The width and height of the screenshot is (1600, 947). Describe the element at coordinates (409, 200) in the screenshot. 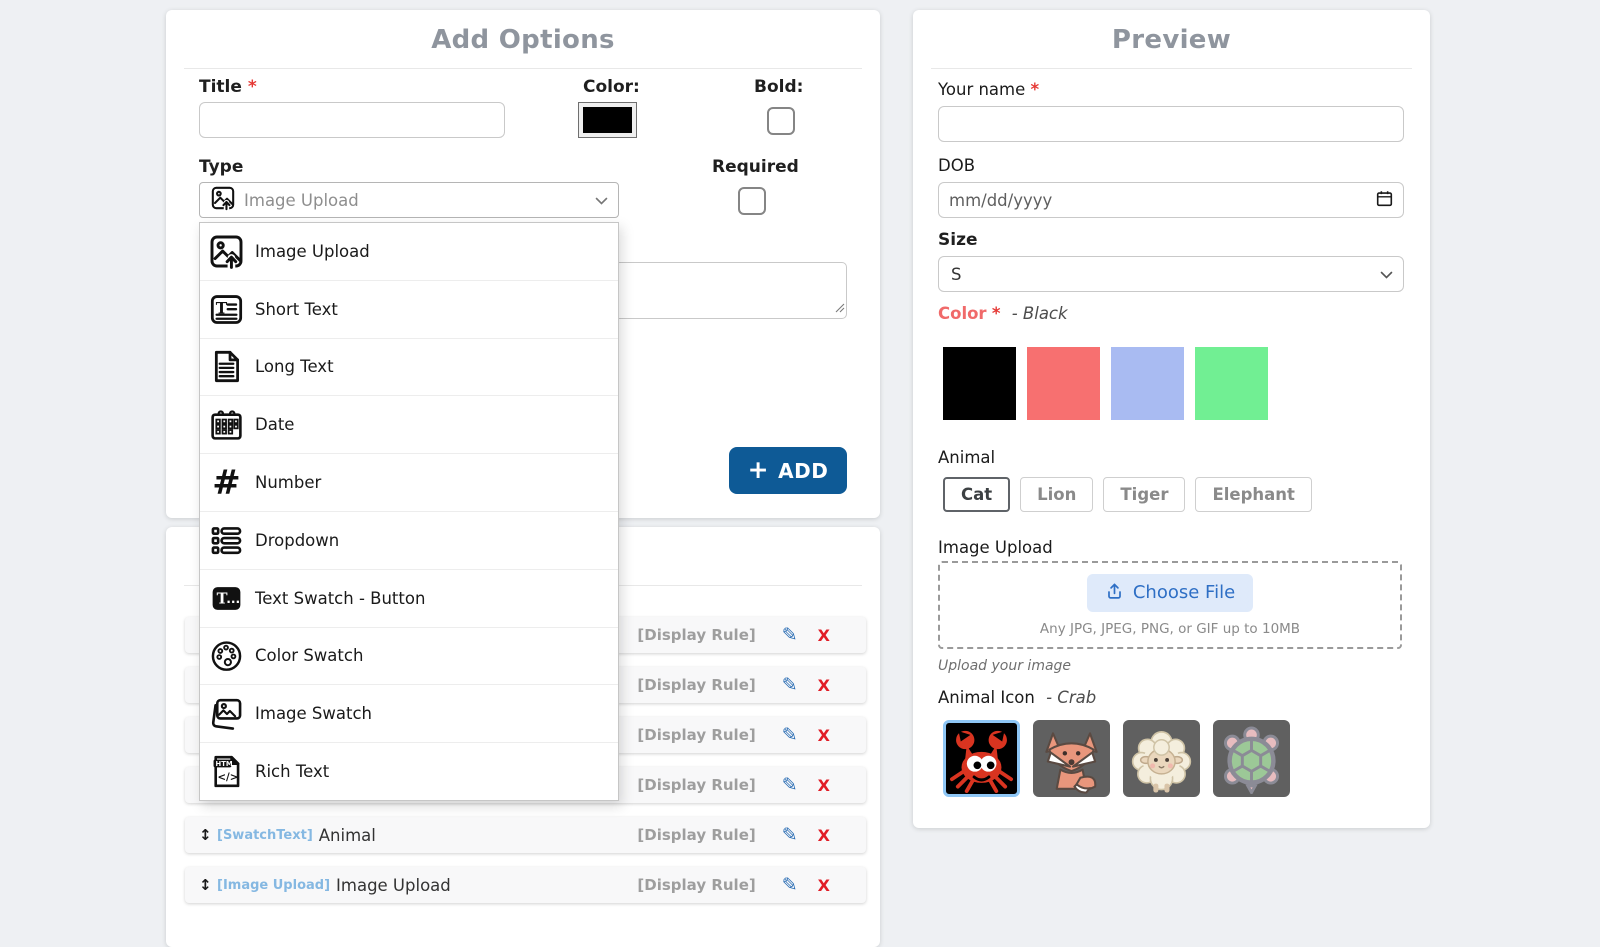

I see `type-select: Image Upload` at that location.